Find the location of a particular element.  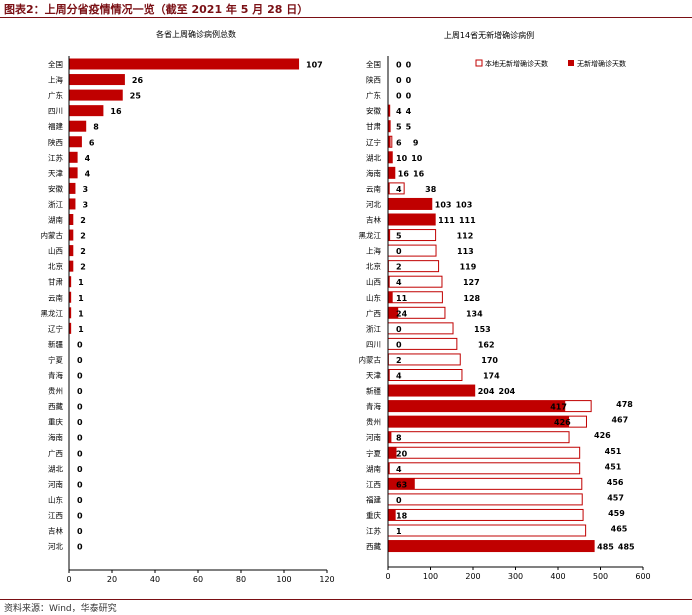

figure-title: 图表2：上周分省疫情情况一览（截至 2021 年 5 月 28 日） is located at coordinates (156, 9).